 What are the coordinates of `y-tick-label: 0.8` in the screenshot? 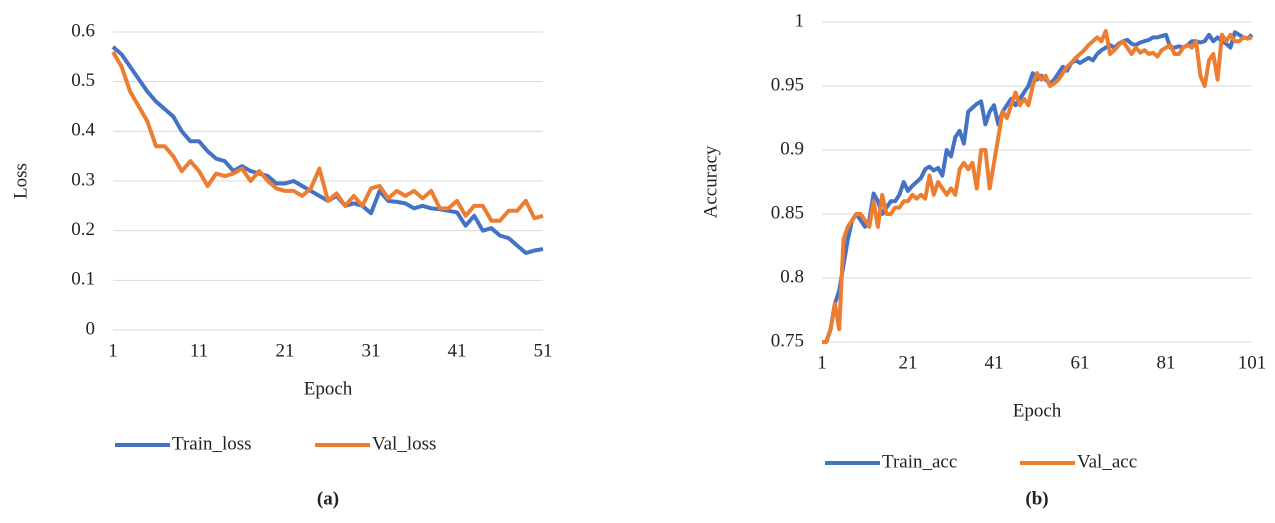 It's located at (792, 276).